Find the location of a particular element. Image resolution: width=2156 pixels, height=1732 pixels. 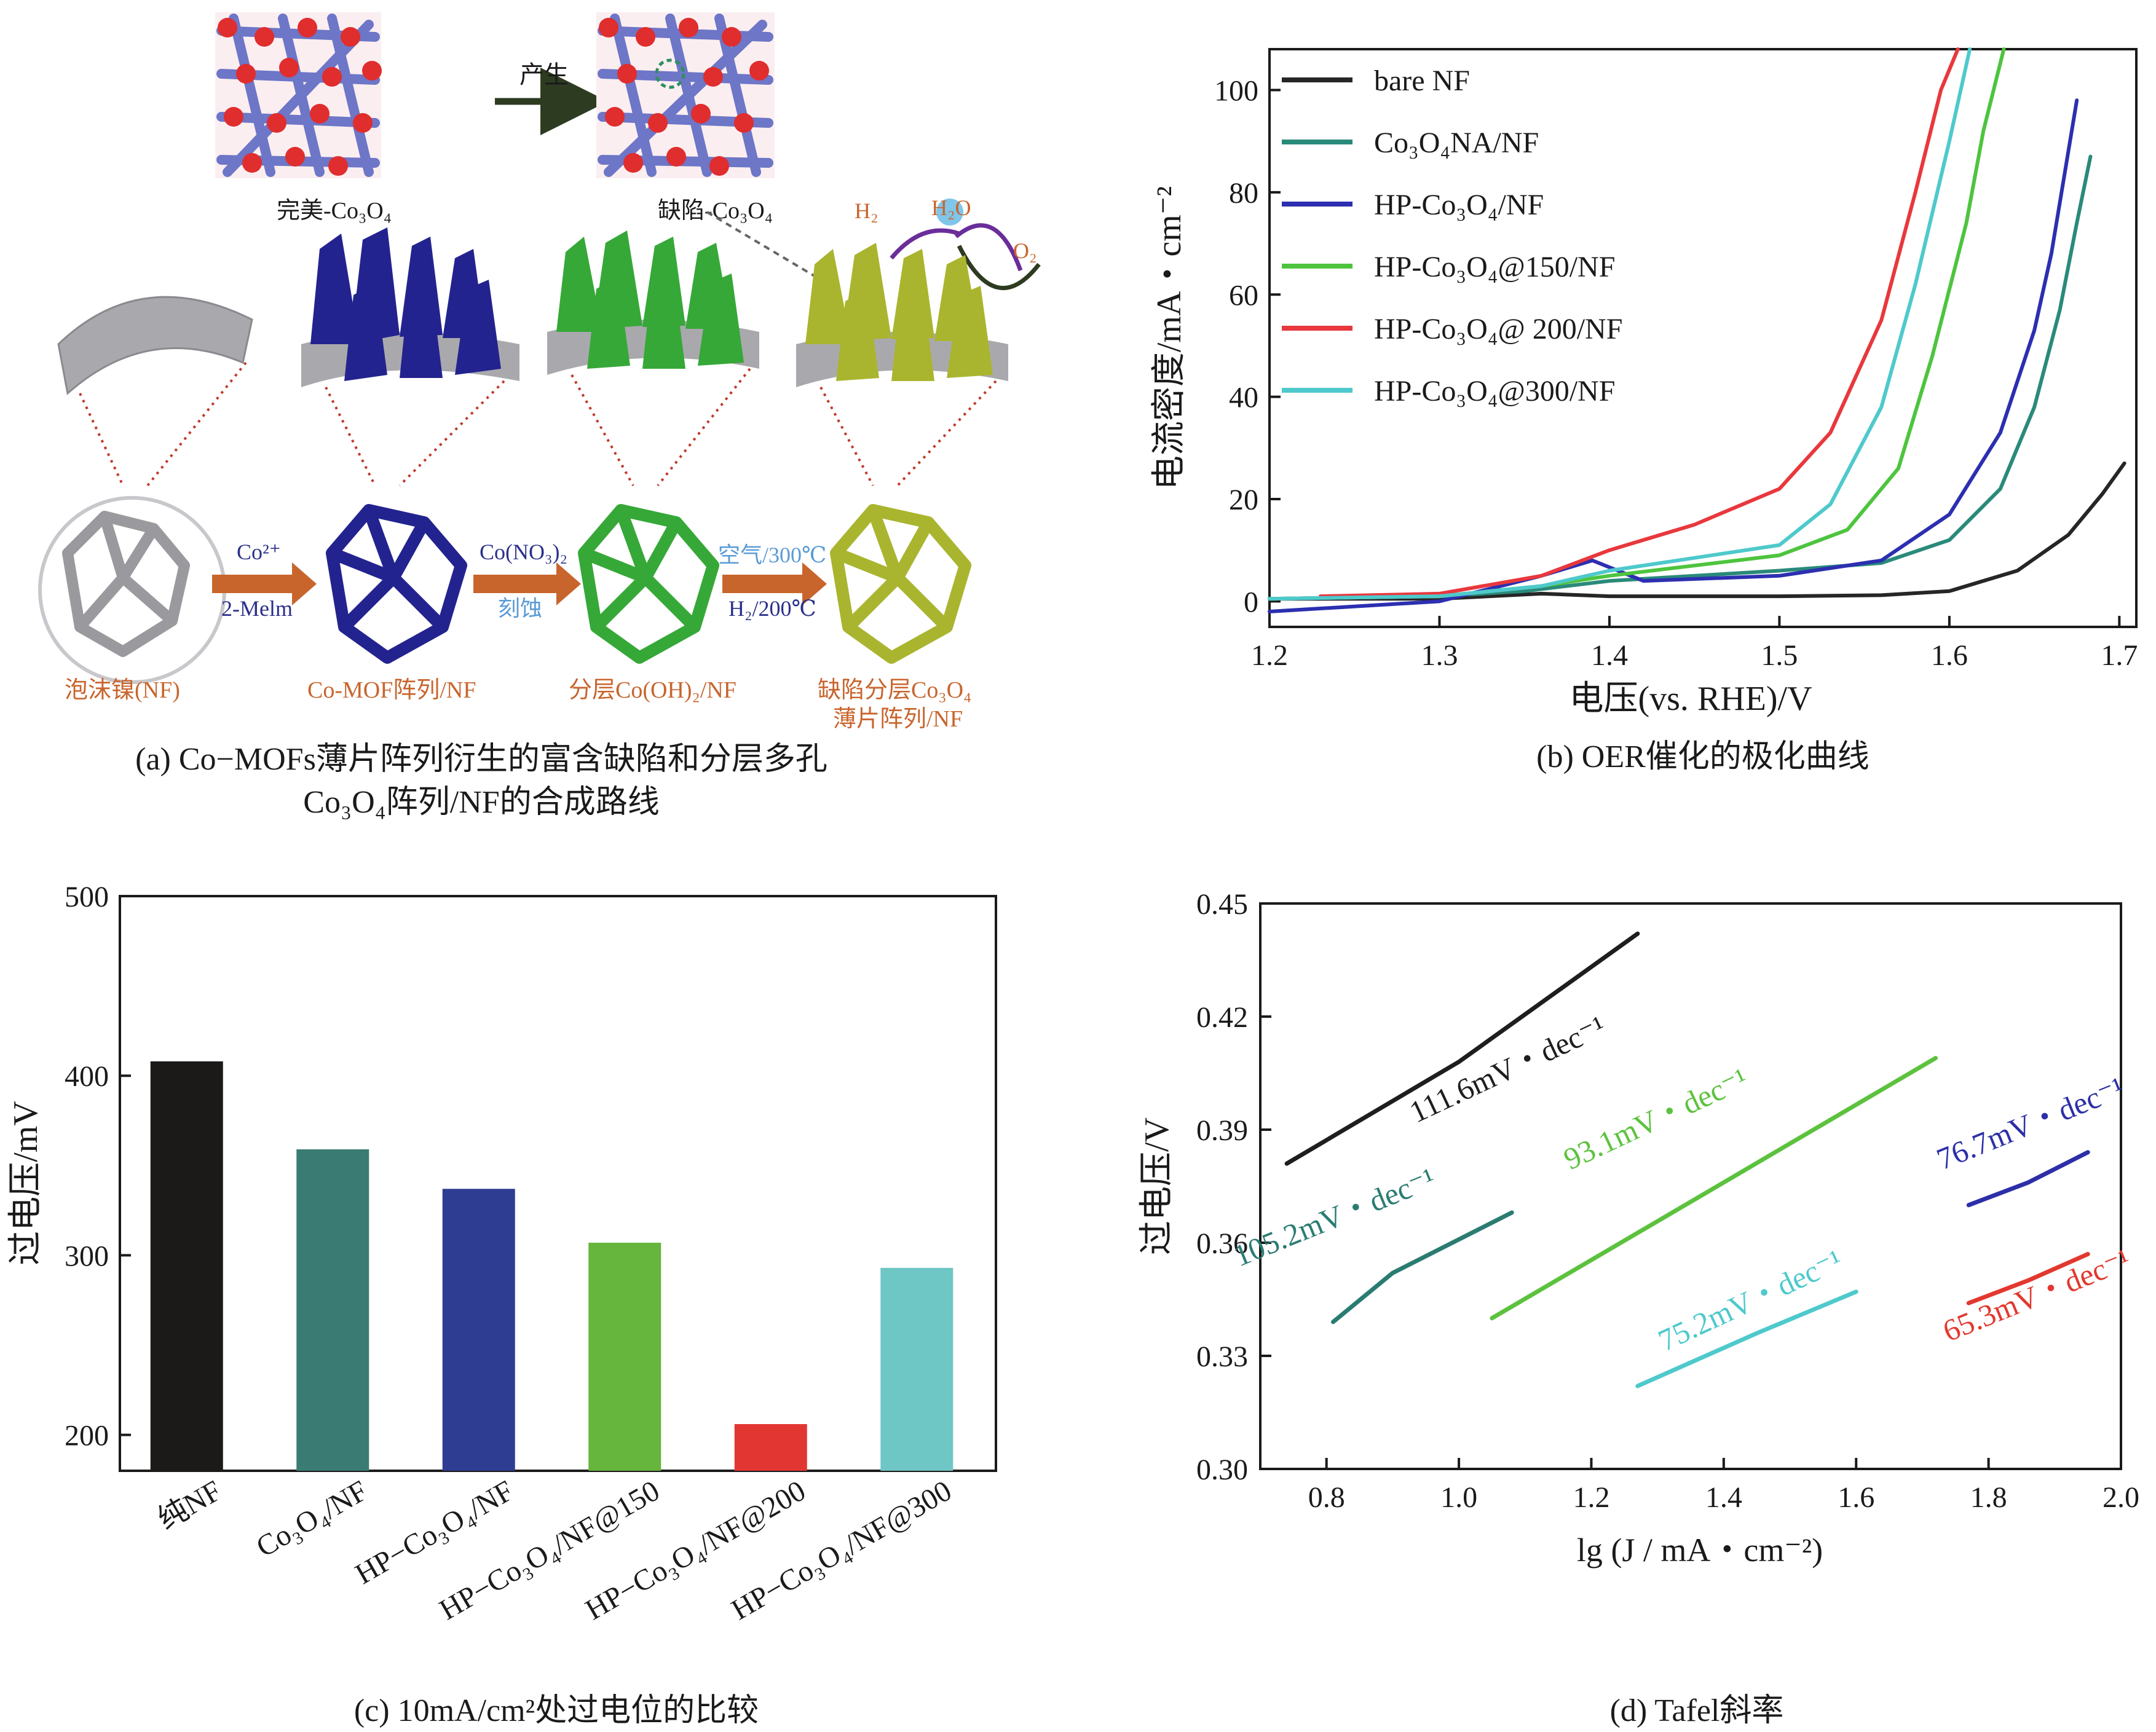

stage-label-cooh: 分层Co(OH)₂/NF is located at coordinates (653, 690).